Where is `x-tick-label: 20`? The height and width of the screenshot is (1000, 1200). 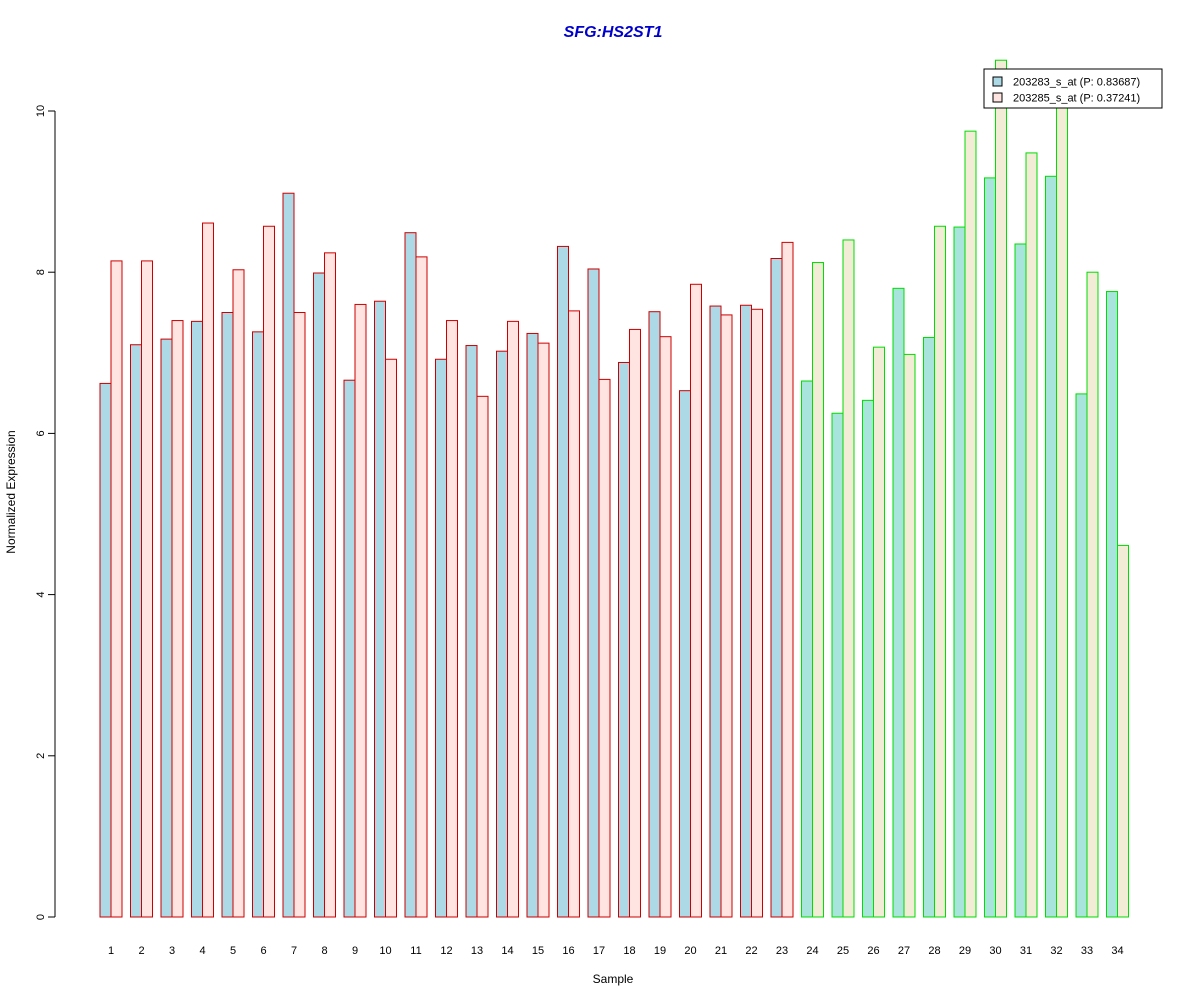
x-tick-label: 20 is located at coordinates (690, 951).